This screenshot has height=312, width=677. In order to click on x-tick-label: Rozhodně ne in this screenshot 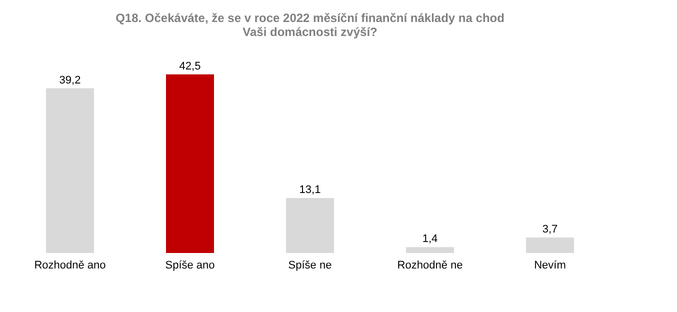, I will do `click(430, 266)`.